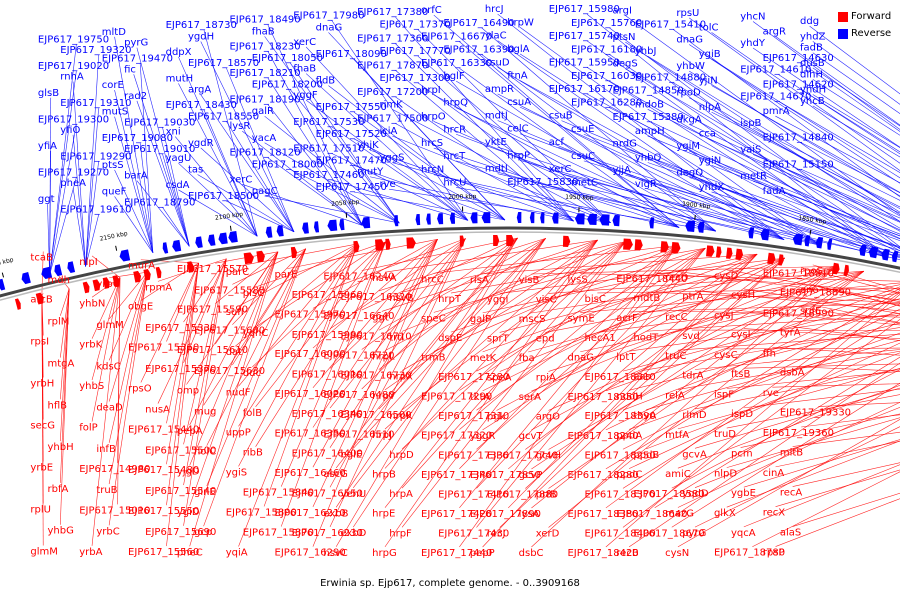 The image size is (900, 600). Describe the element at coordinates (188, 471) in the screenshot. I see `forward-gene-label: yjgD` at that location.